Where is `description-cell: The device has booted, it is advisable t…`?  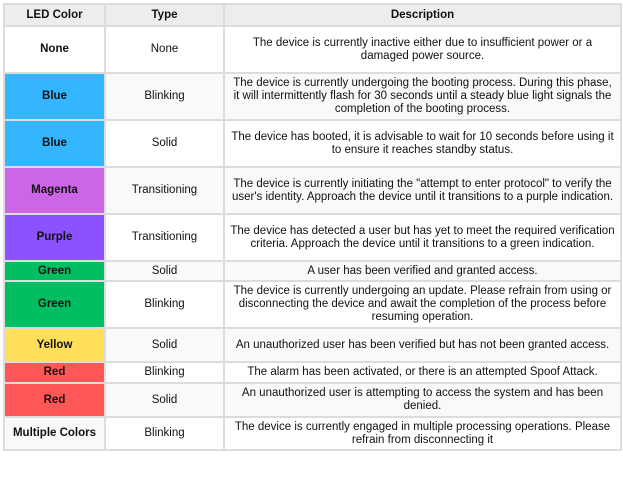 description-cell: The device has booted, it is advisable t… is located at coordinates (422, 143).